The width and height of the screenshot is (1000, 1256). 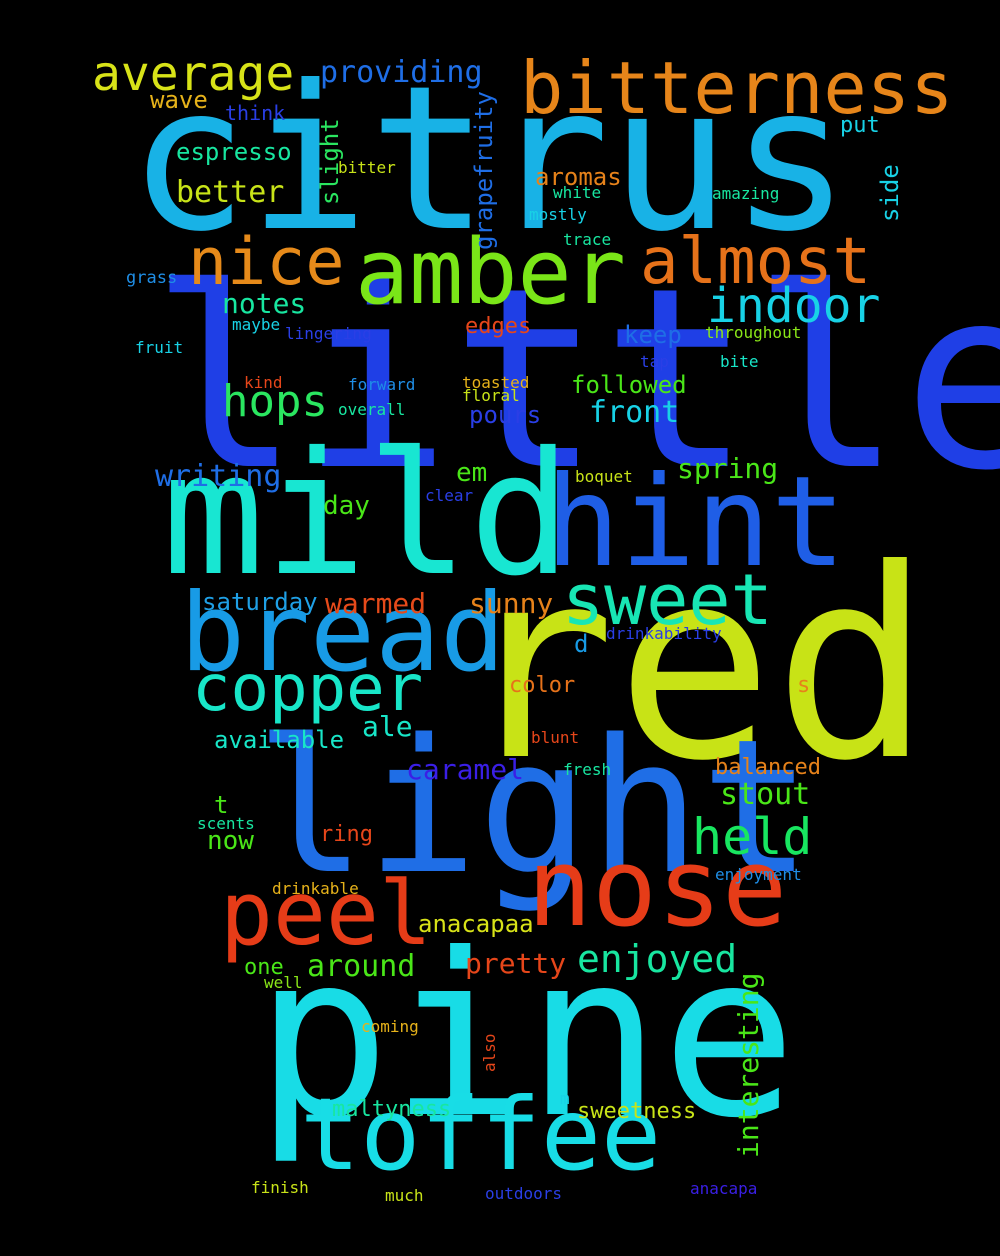 What do you see at coordinates (581, 644) in the screenshot?
I see `word-d: d` at bounding box center [581, 644].